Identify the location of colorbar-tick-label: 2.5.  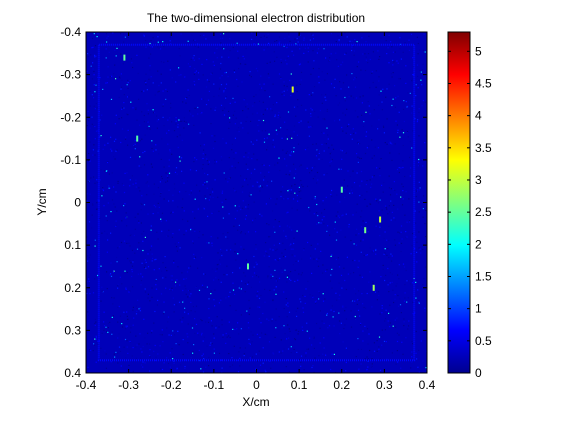
(483, 212).